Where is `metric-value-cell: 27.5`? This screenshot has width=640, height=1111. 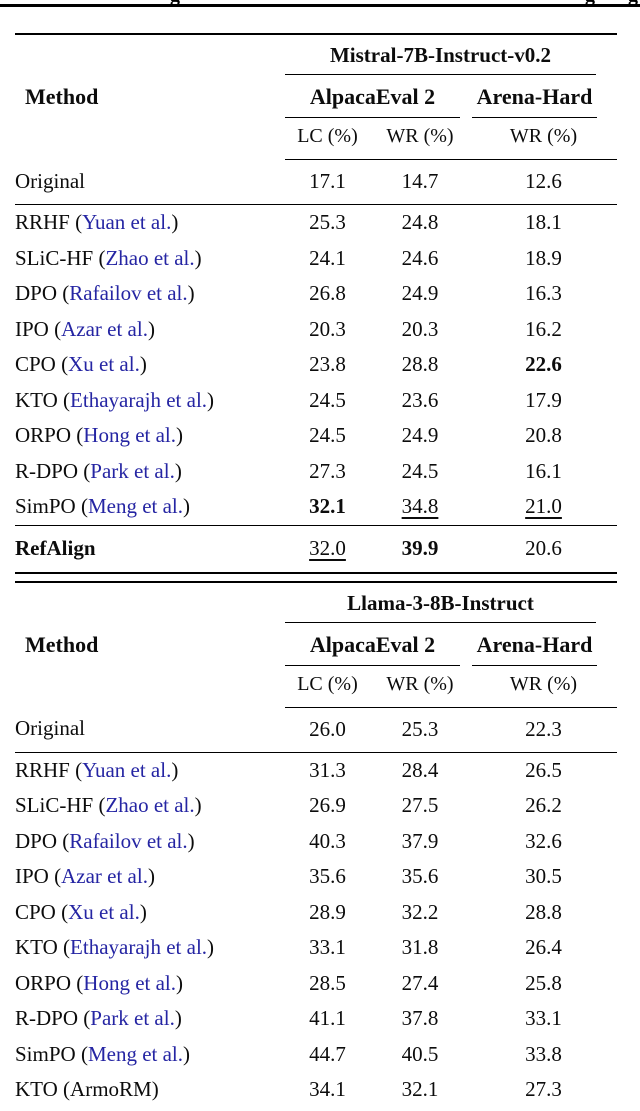
metric-value-cell: 27.5 is located at coordinates (420, 805).